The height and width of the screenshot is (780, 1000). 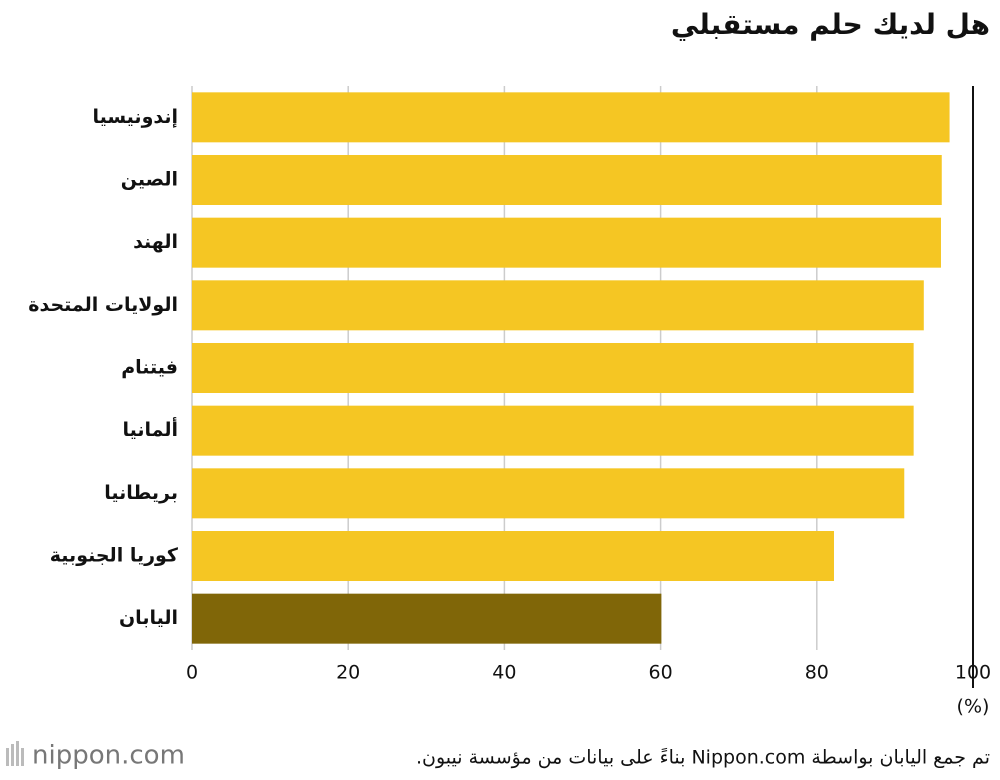 What do you see at coordinates (149, 180) in the screenshot?
I see `y-tick-label: الصين` at bounding box center [149, 180].